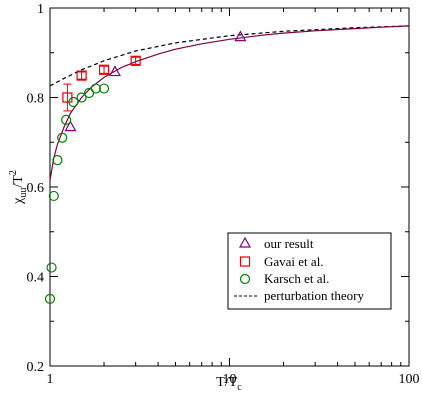 The height and width of the screenshot is (402, 422). I want to click on x-axis-title: T/Tc, so click(229, 384).